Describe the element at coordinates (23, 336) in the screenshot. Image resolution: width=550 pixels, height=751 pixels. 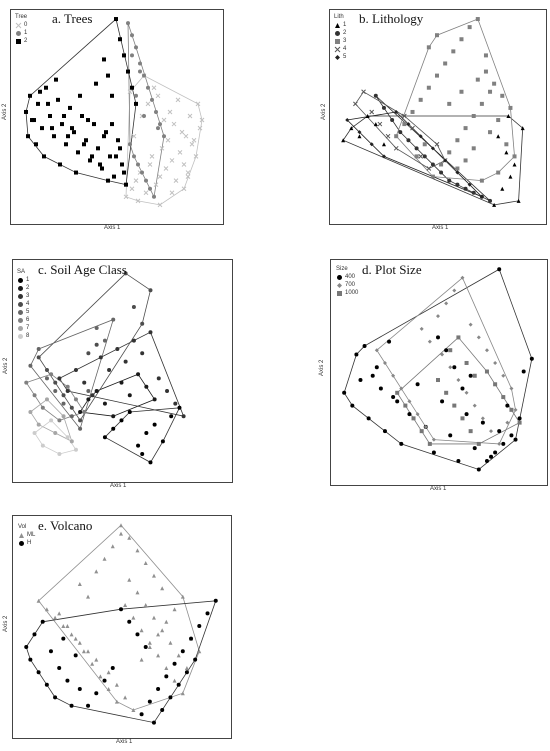
I see `legend-item: 8` at that location.